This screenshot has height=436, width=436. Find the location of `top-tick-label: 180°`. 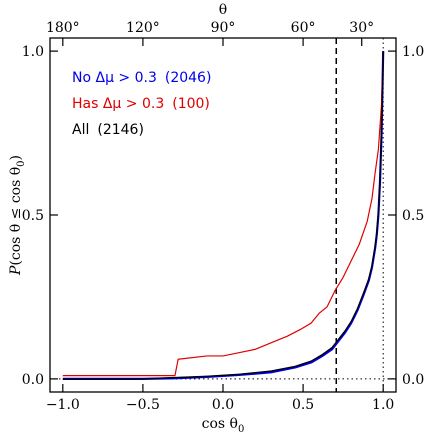

top-tick-label: 180° is located at coordinates (63, 28).